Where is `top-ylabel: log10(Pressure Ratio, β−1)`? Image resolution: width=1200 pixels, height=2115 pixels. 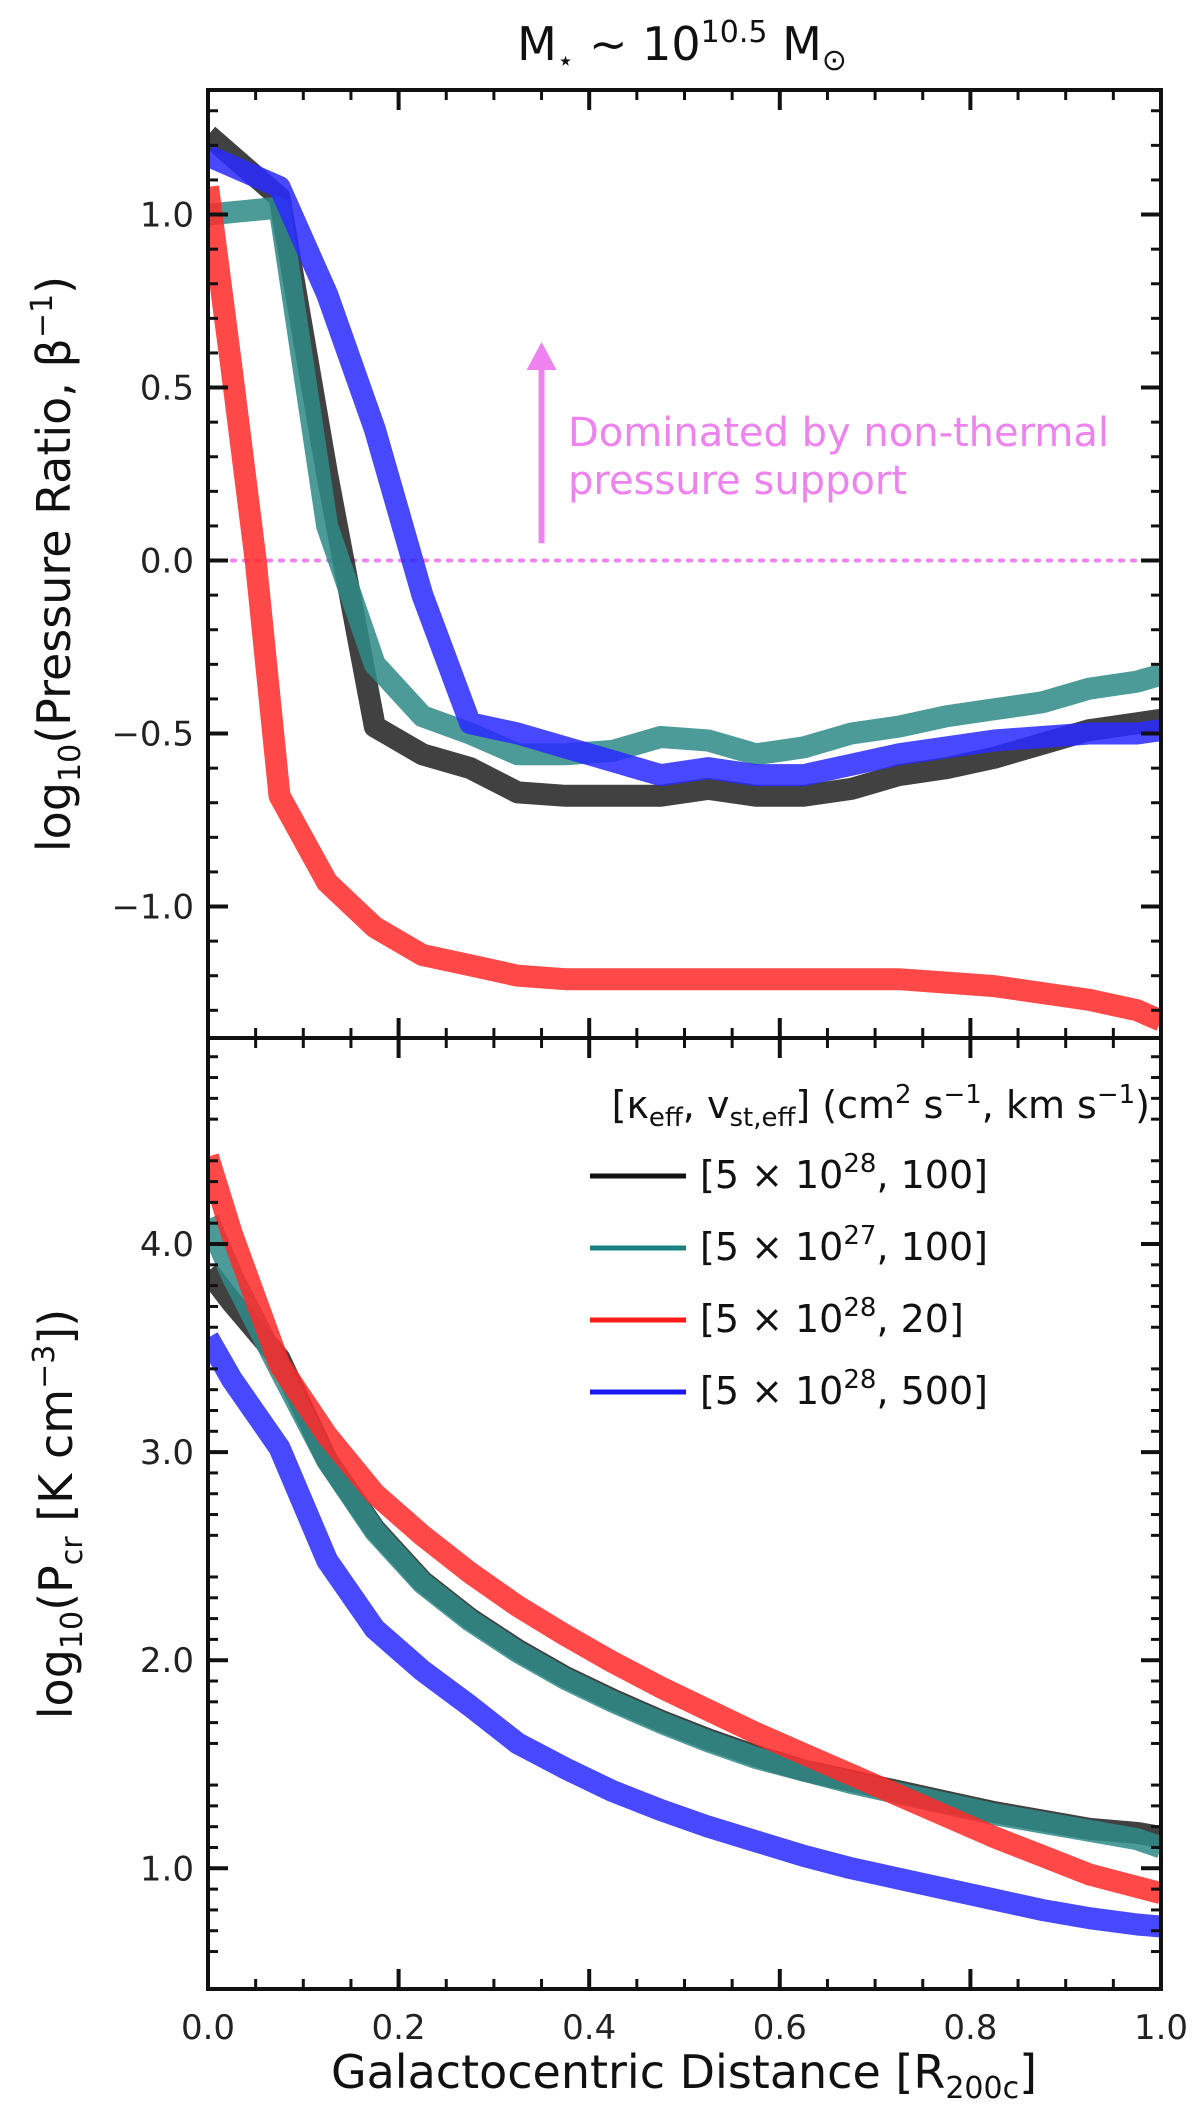
top-ylabel: log10(Pressure Ratio, β−1) is located at coordinates (56, 564).